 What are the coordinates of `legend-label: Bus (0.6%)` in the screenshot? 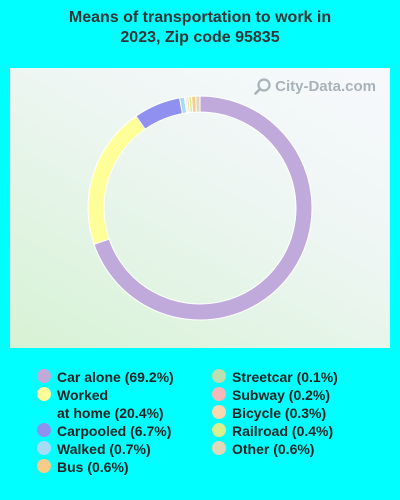 It's located at (93, 467).